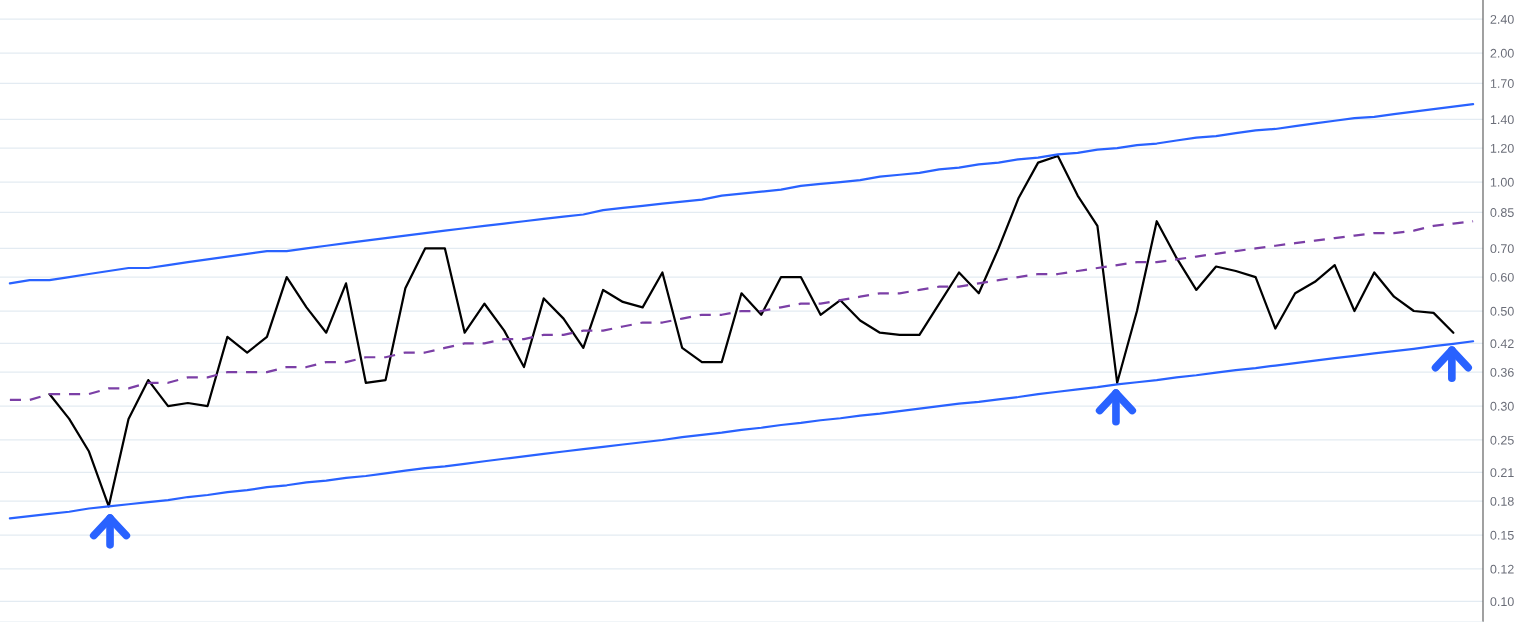  What do you see at coordinates (1502, 182) in the screenshot?
I see `y-tick-label: 1.00` at bounding box center [1502, 182].